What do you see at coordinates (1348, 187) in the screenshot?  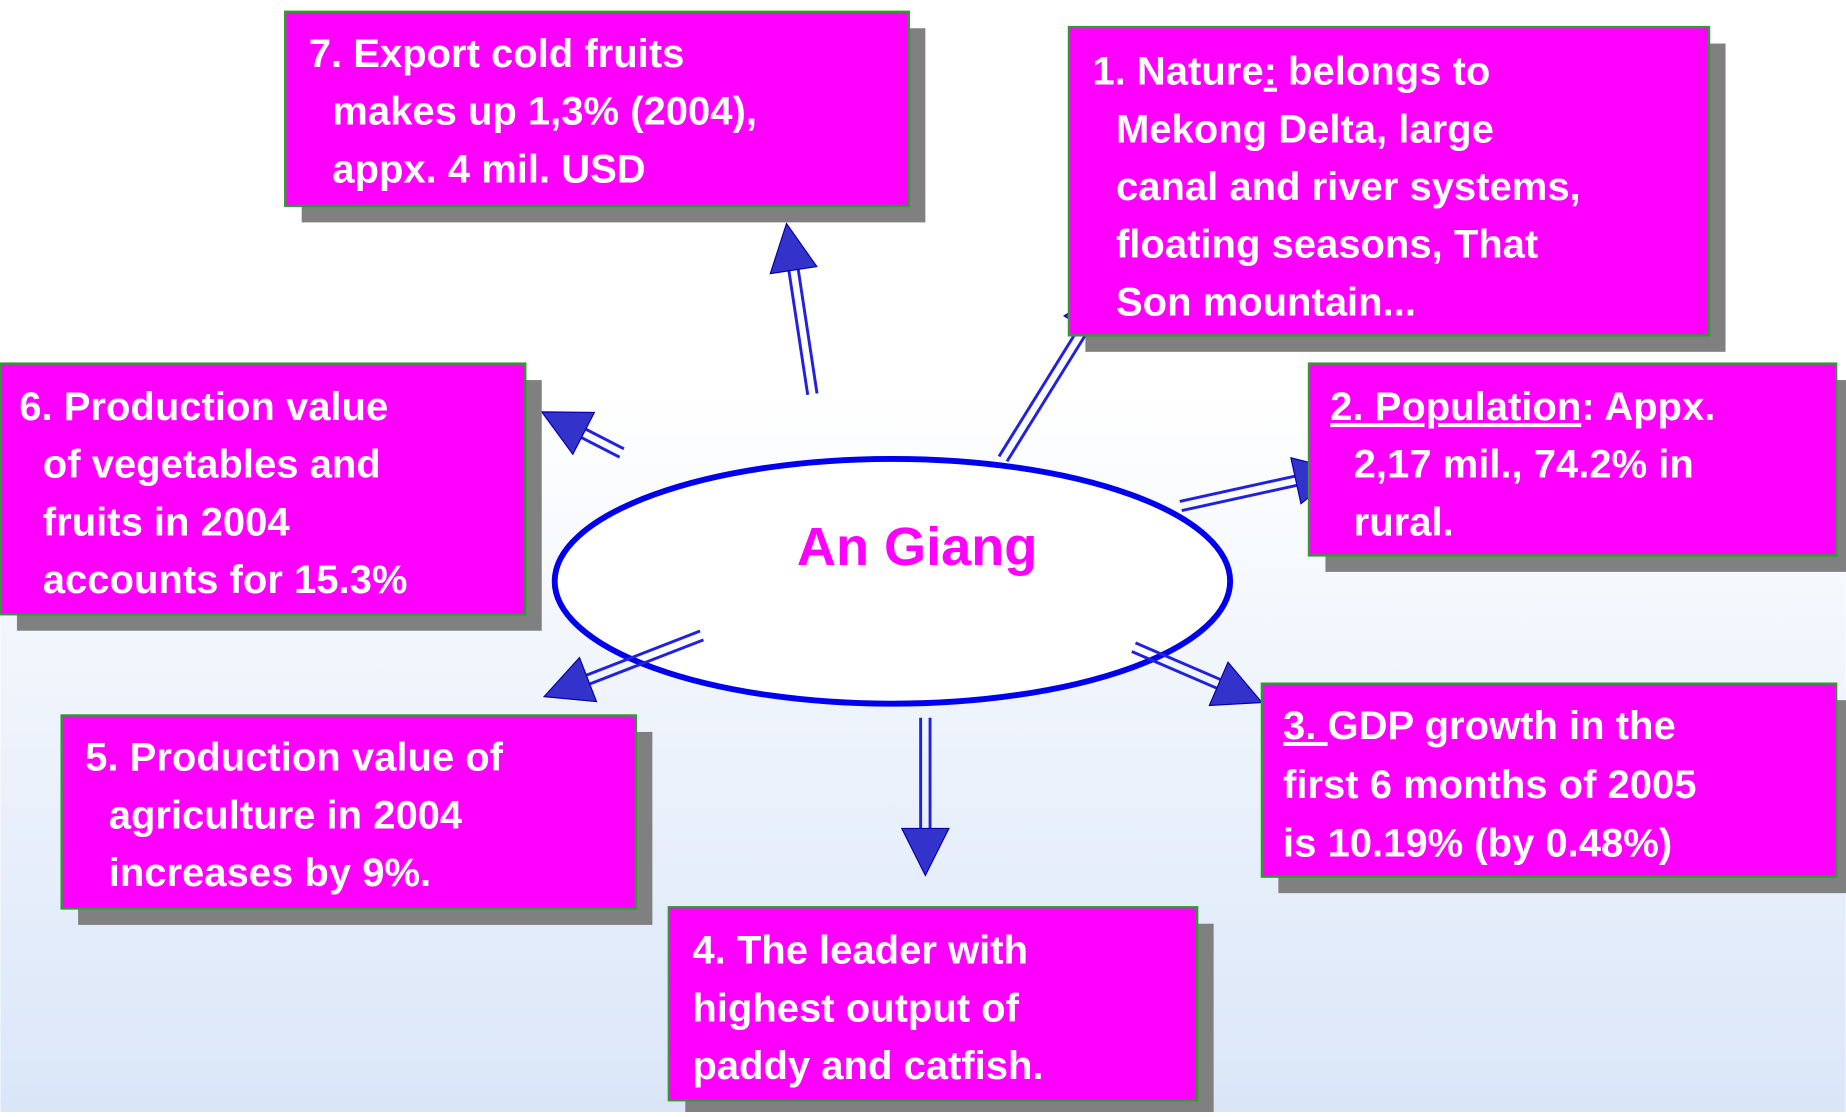 I see `box-text: canal and river systems,` at bounding box center [1348, 187].